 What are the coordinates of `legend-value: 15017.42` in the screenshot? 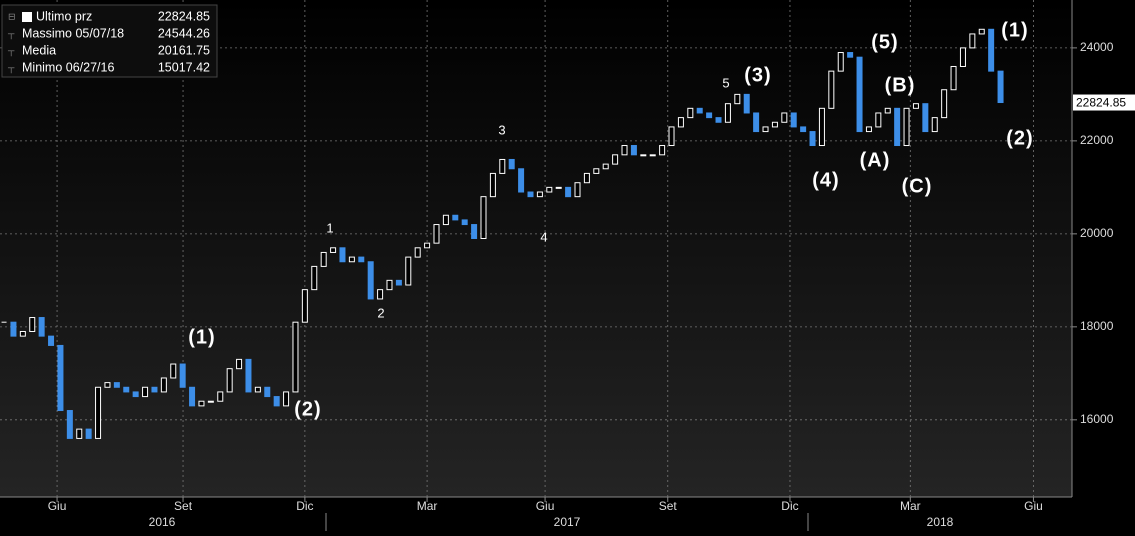 It's located at (184, 67).